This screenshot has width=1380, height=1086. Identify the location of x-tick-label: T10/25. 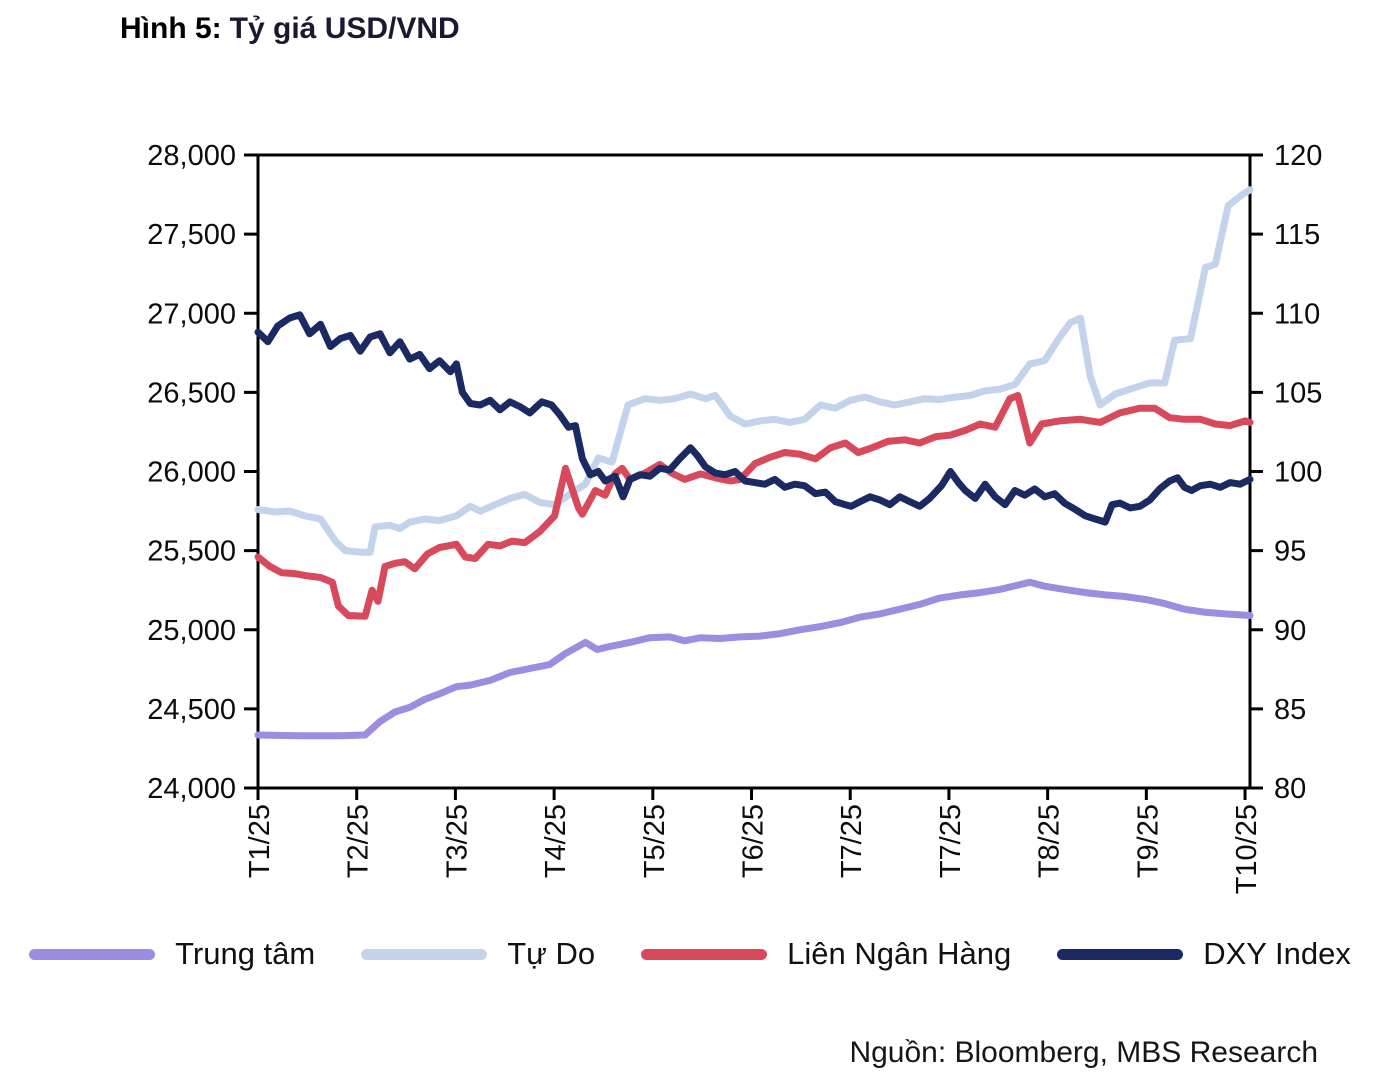
(1247, 849).